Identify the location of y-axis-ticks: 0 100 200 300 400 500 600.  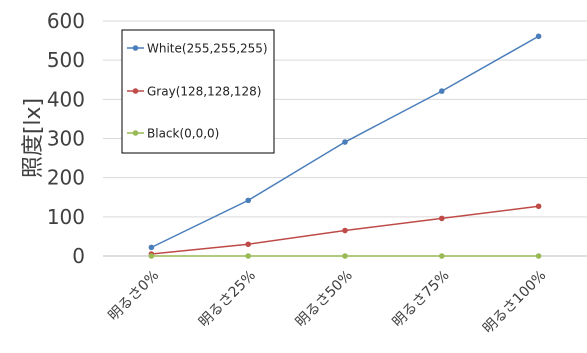
(66, 138).